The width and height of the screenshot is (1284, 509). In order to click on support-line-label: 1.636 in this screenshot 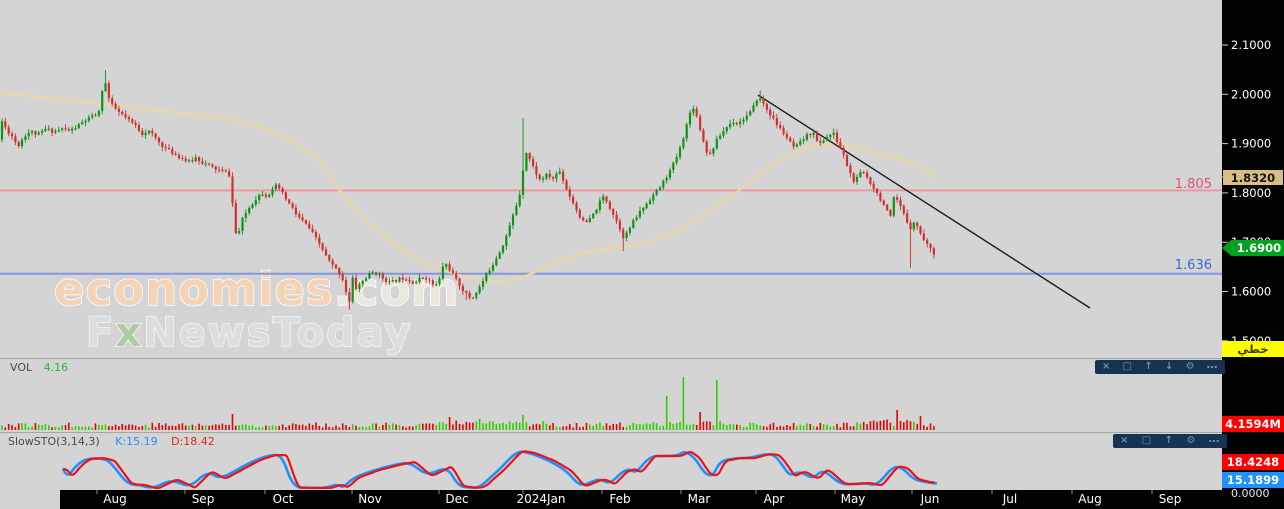, I will do `click(1193, 265)`.